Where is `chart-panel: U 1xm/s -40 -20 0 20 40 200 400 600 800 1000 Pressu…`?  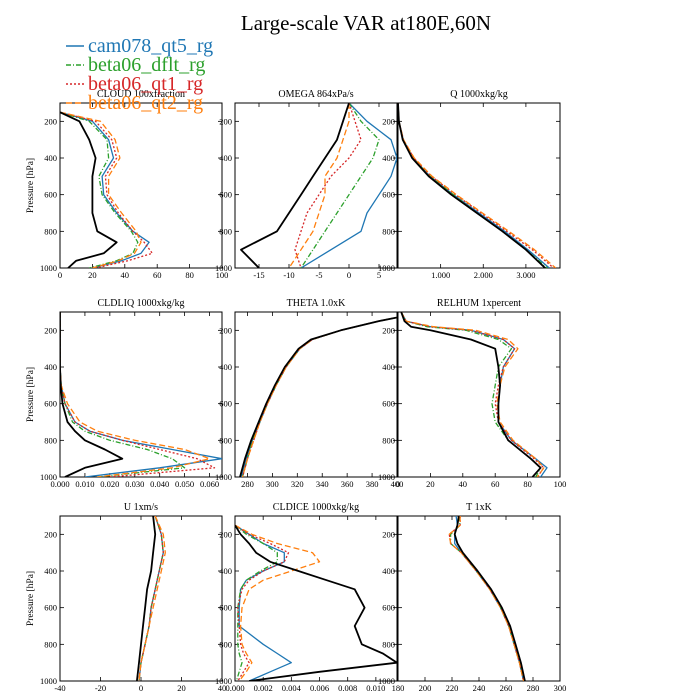
chart-panel: U 1xm/s -40 -20 0 20 40 200 400 600 800 1000 Pressu… is located at coordinates (126, 597).